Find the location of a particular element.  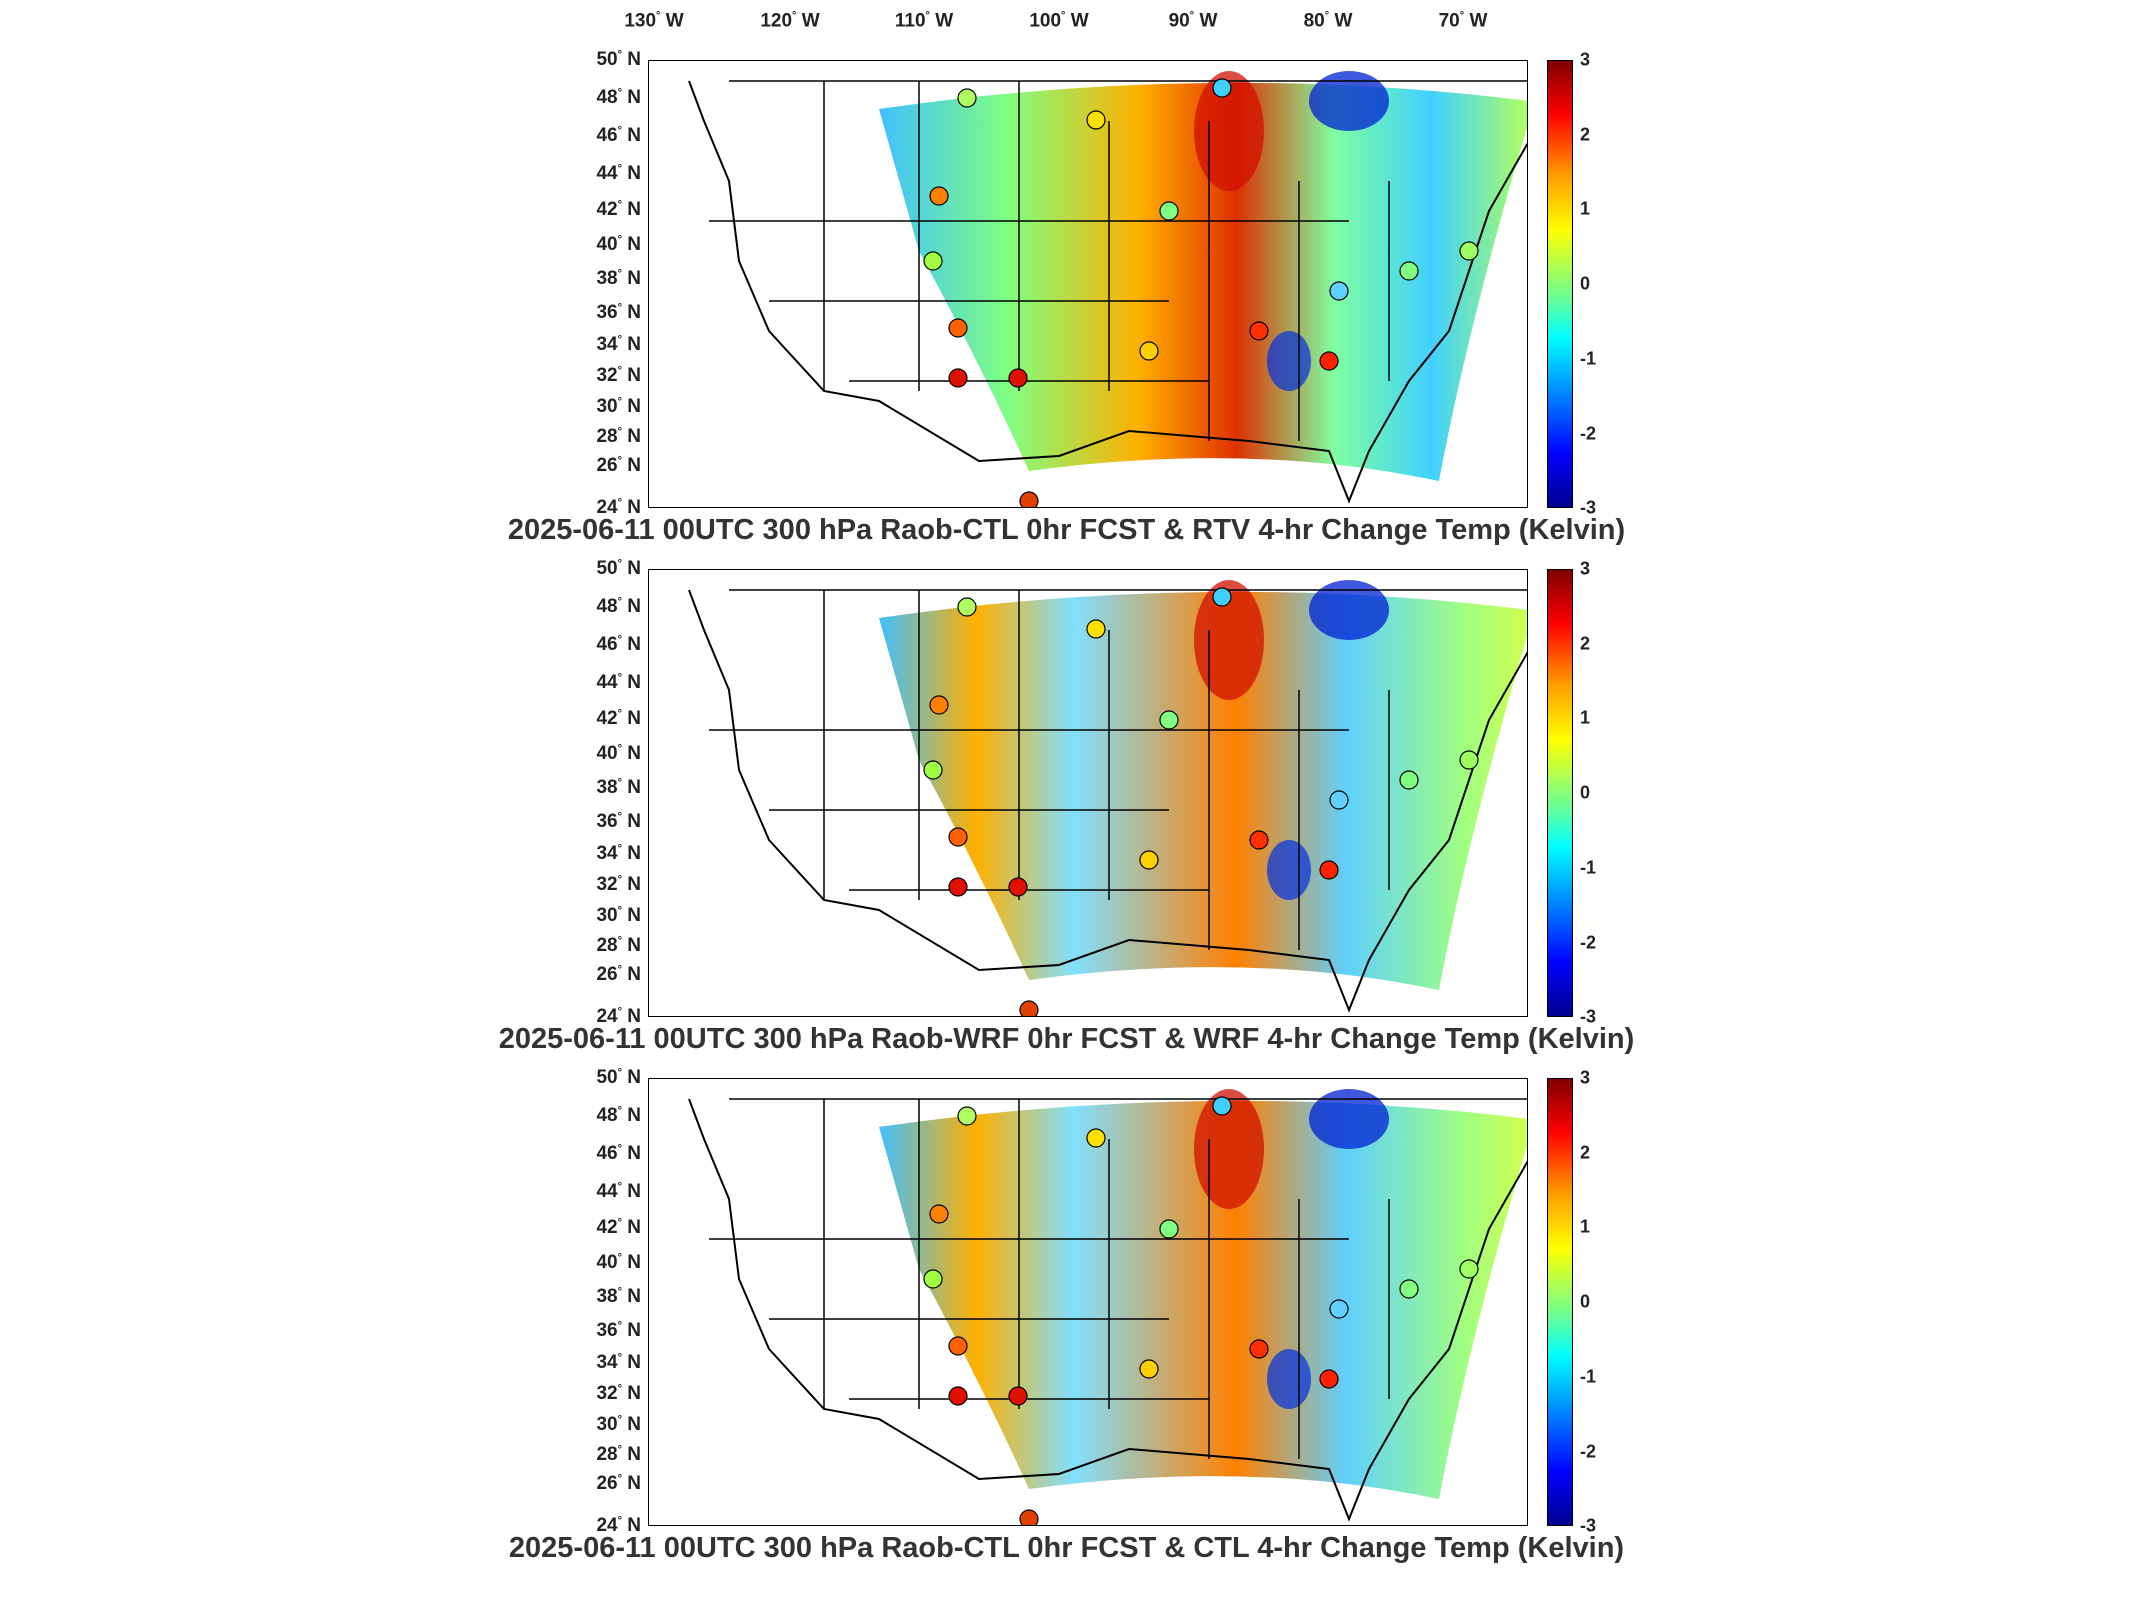

lat-label: 42° N is located at coordinates (618, 209).